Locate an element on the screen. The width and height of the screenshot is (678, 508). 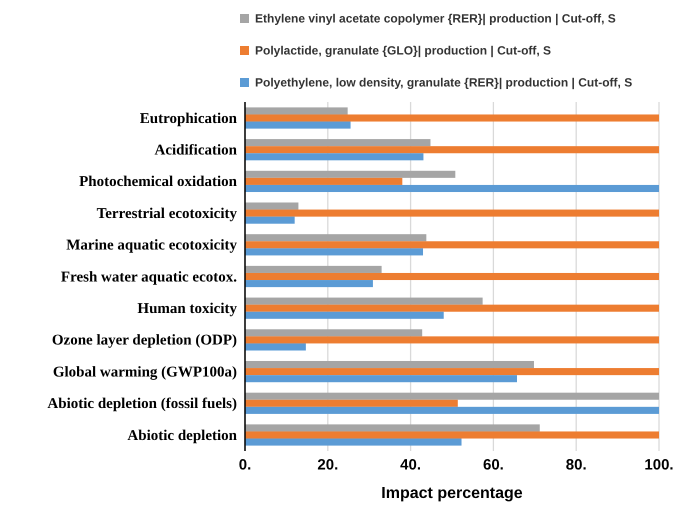
x-tick-label: 40. is located at coordinates (411, 465).